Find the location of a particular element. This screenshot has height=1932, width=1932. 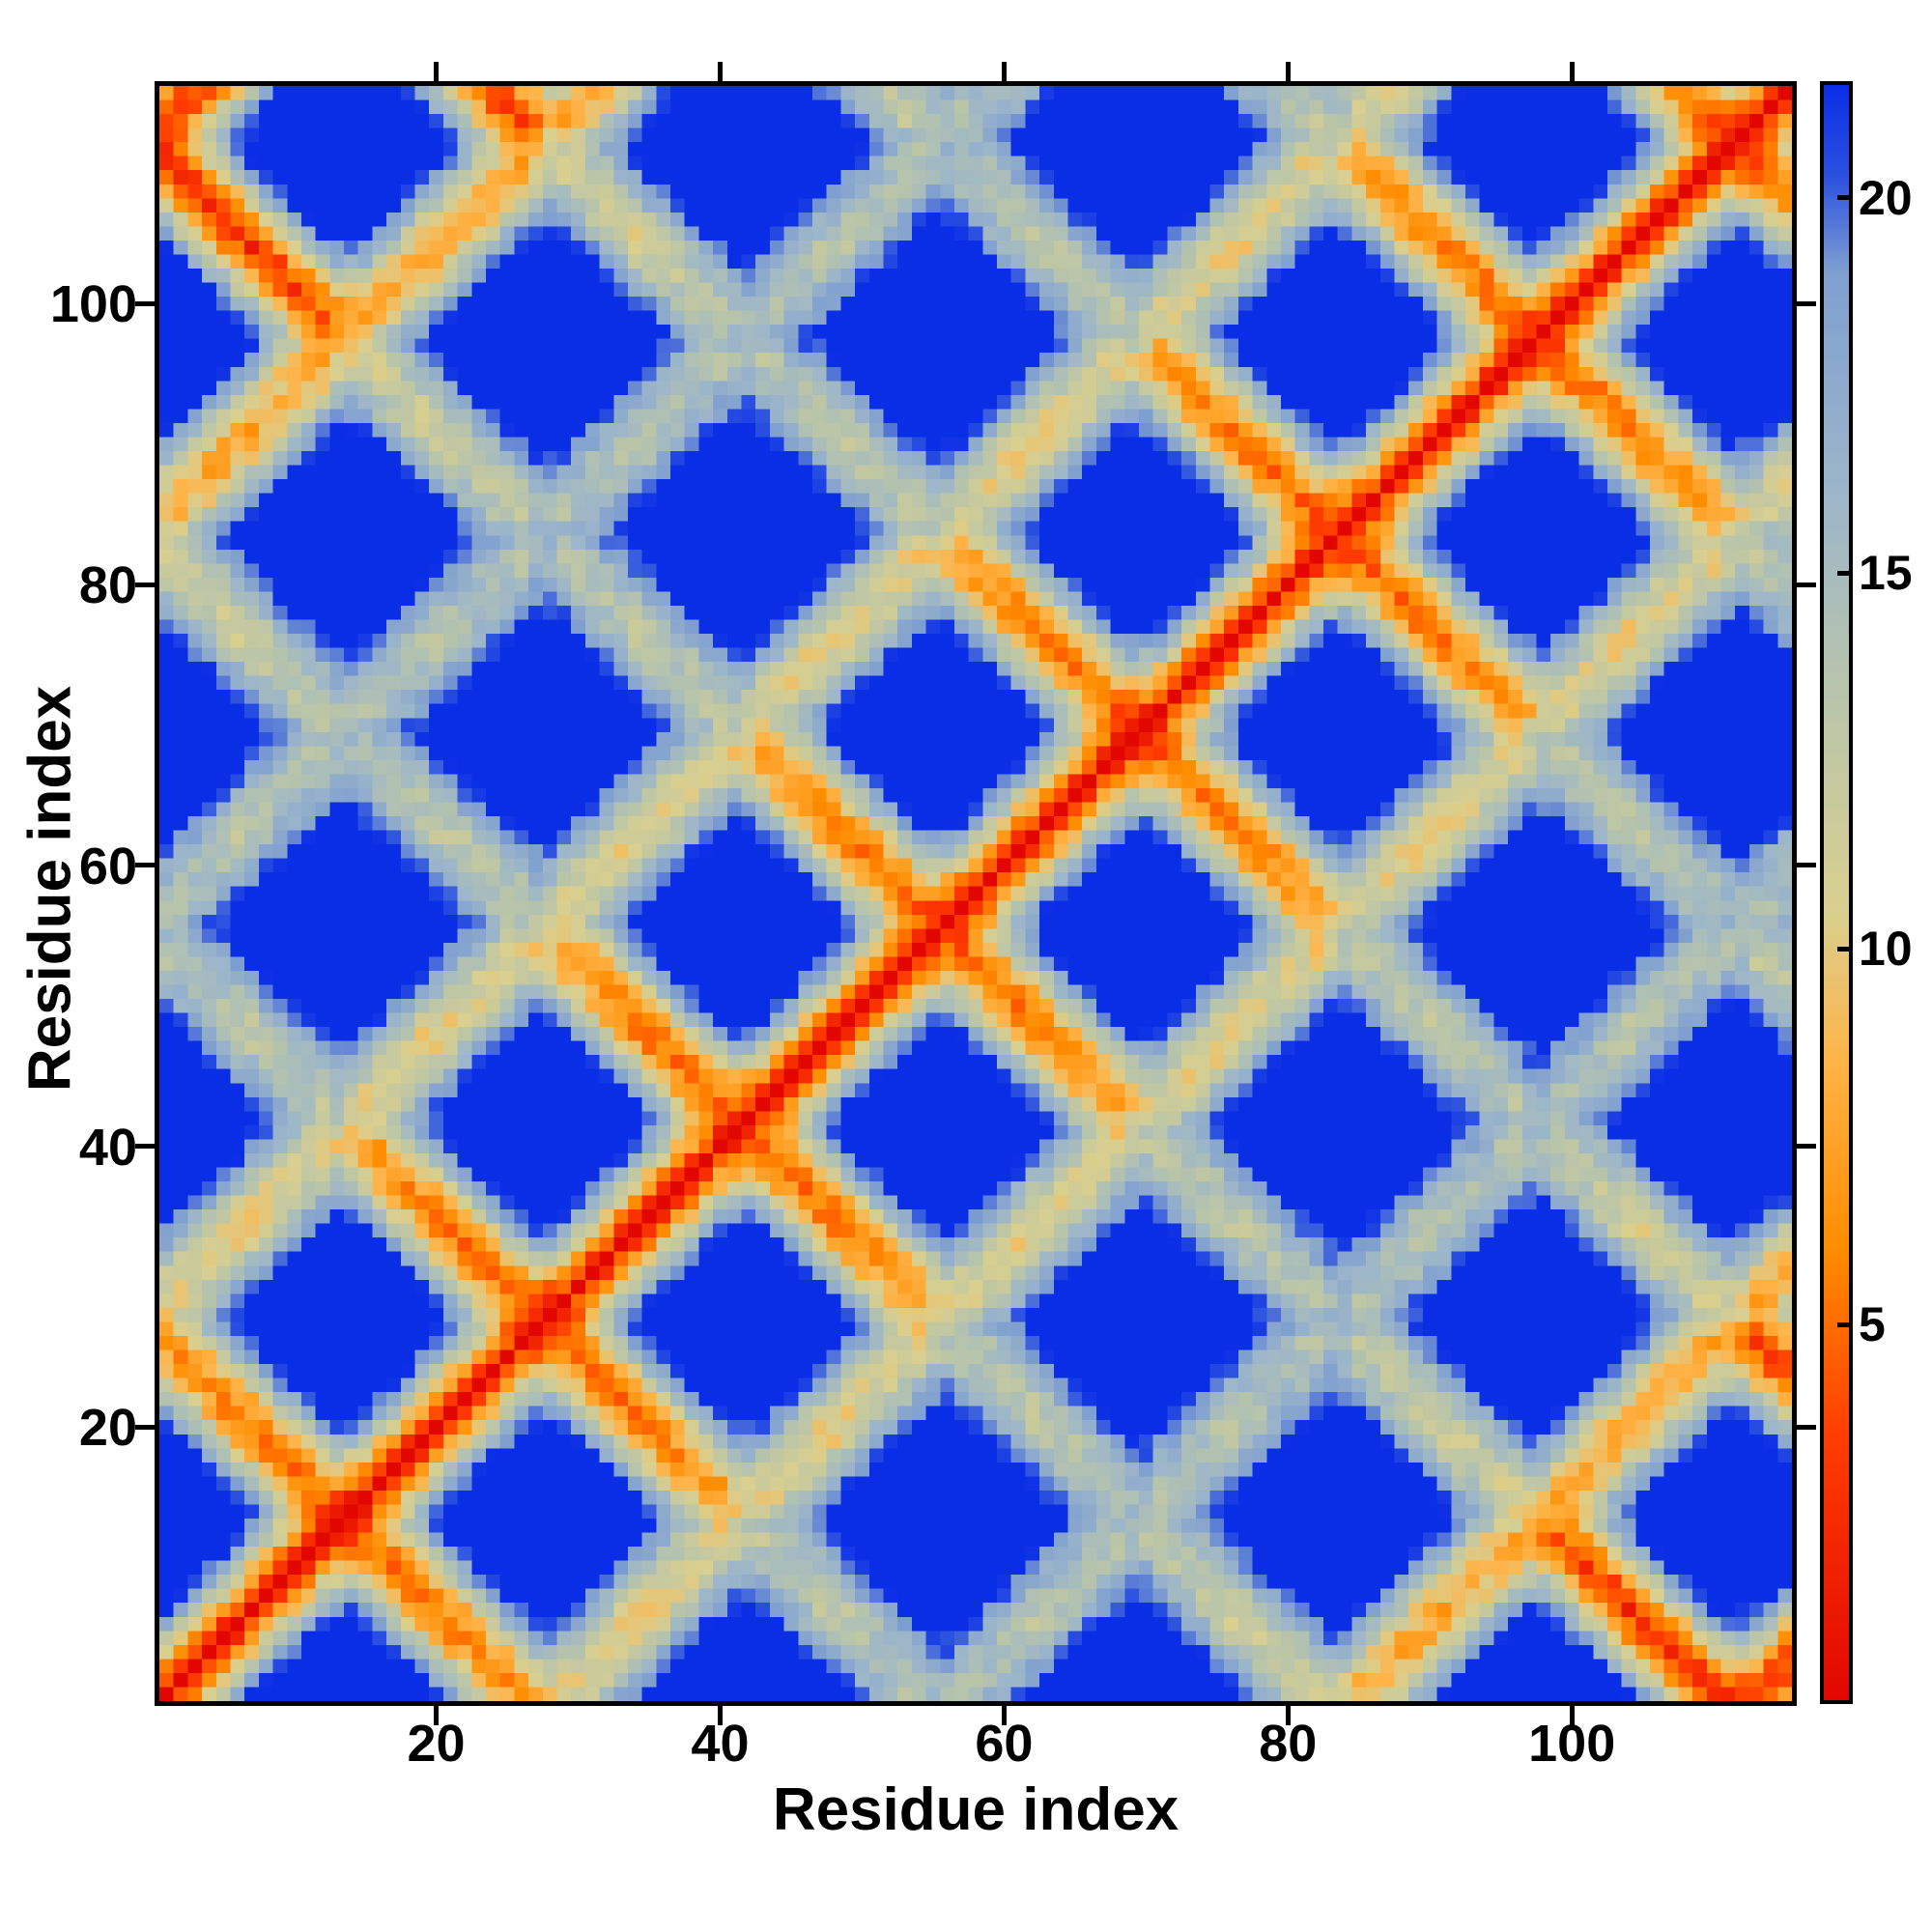

y-tick-label: 80 is located at coordinates (107, 585).